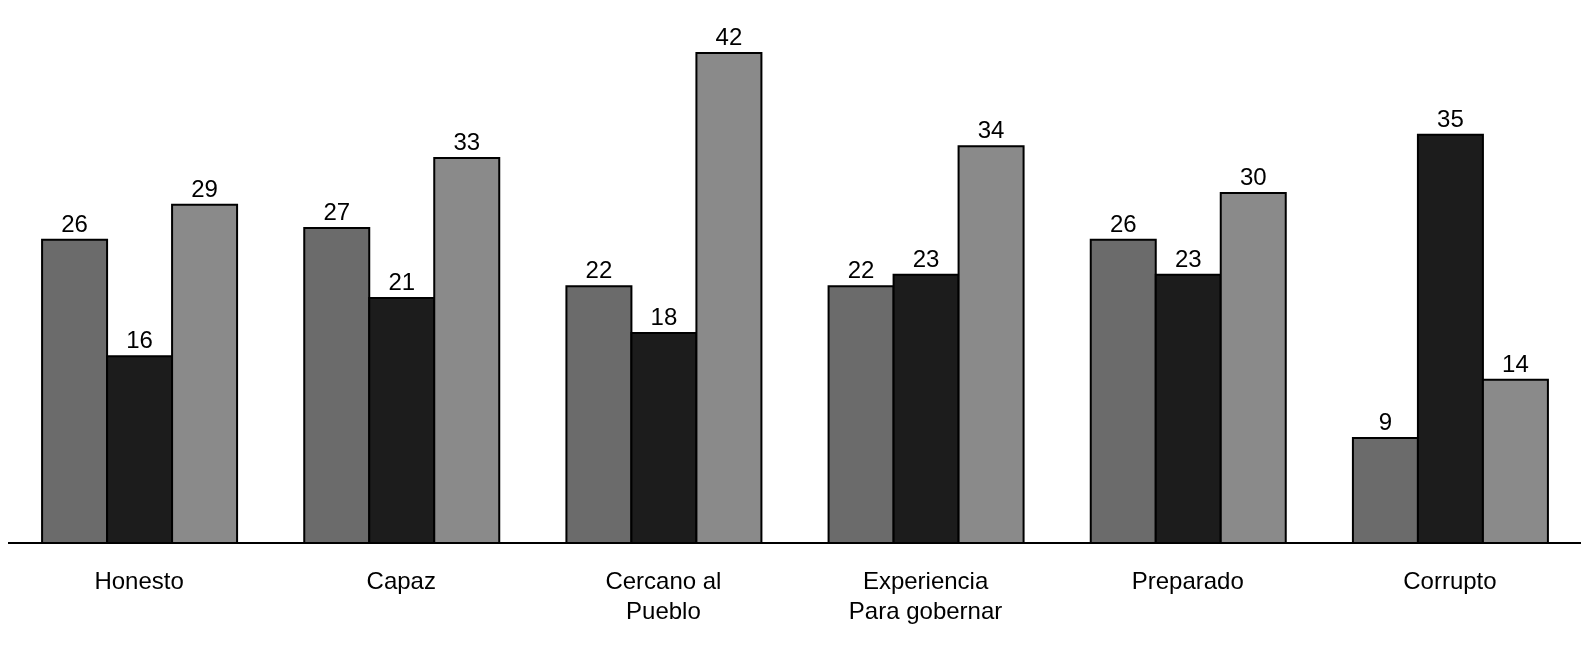 The image size is (1589, 661). I want to click on data-label: 21, so click(402, 281).